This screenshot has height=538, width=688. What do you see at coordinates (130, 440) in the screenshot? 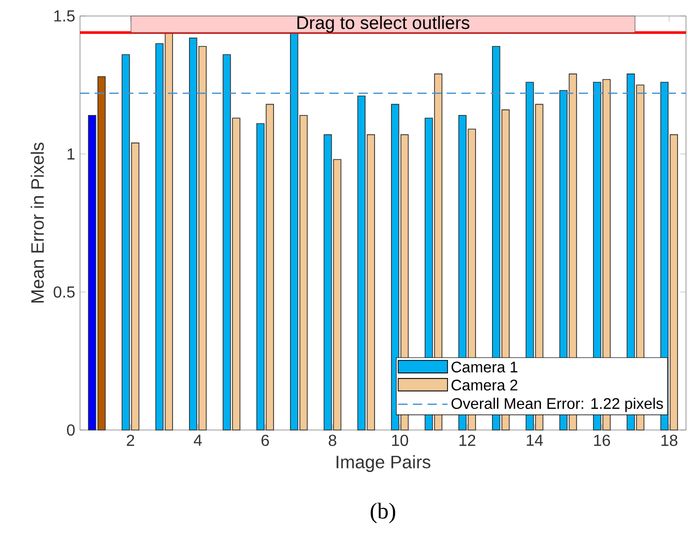
I see `x-tick-label: 2` at bounding box center [130, 440].